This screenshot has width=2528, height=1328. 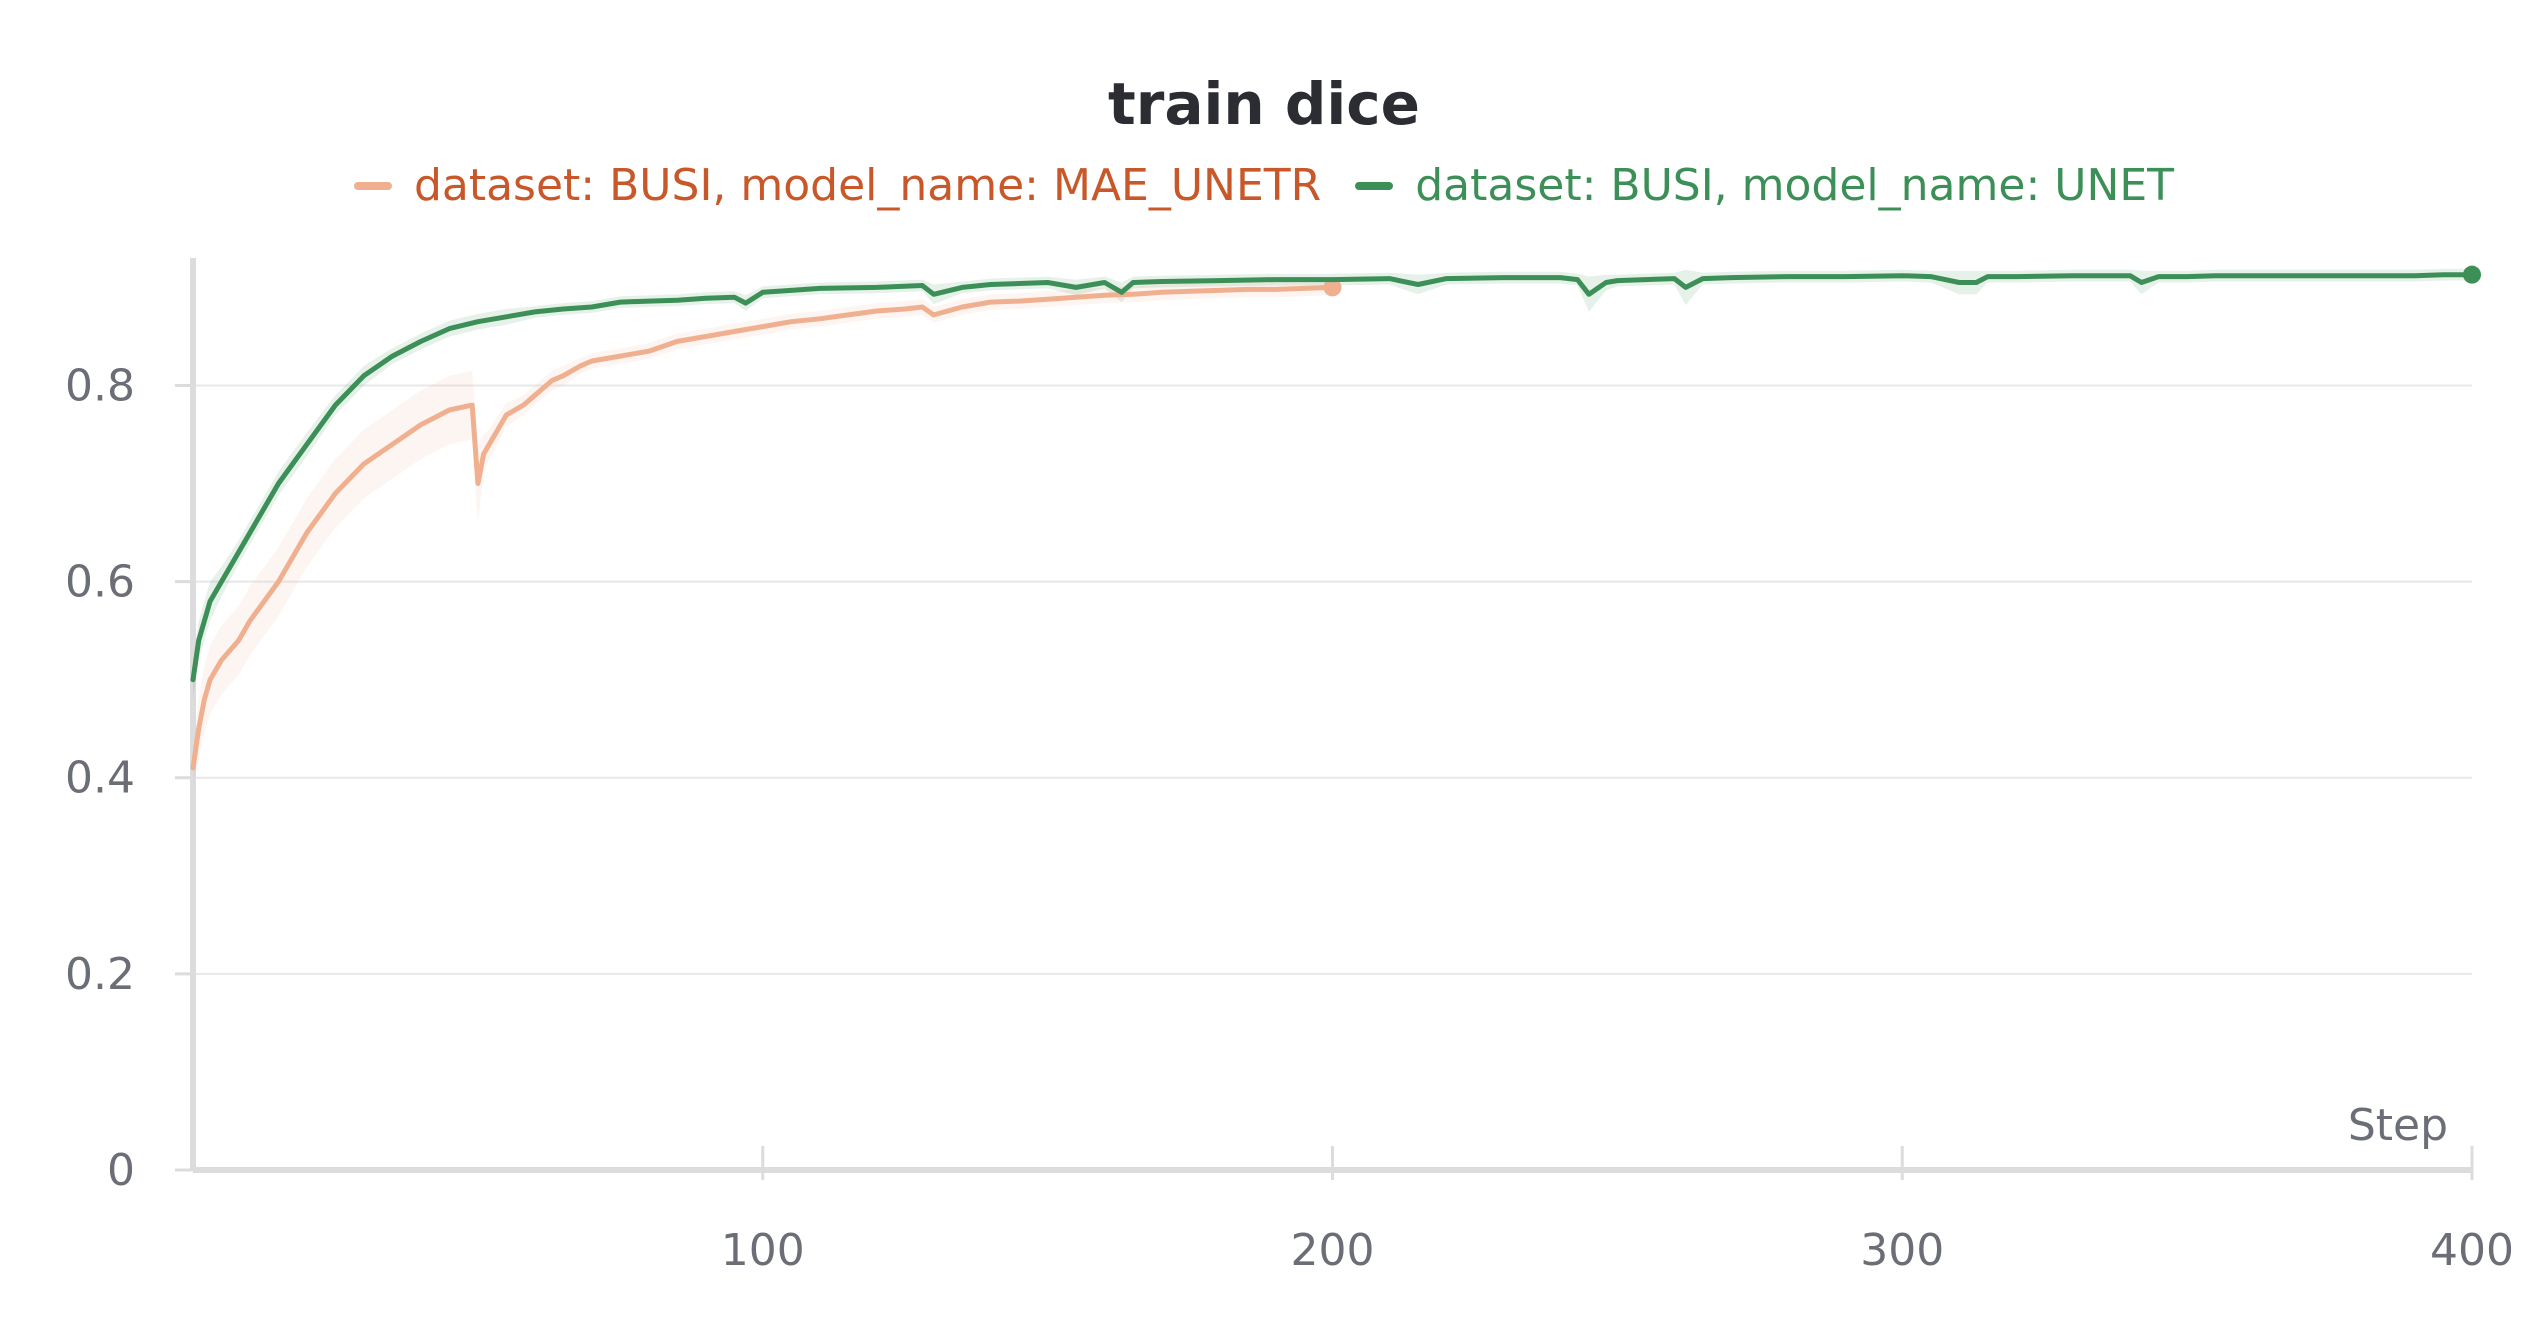 I want to click on y-tick-label: 0, so click(x=121, y=1170).